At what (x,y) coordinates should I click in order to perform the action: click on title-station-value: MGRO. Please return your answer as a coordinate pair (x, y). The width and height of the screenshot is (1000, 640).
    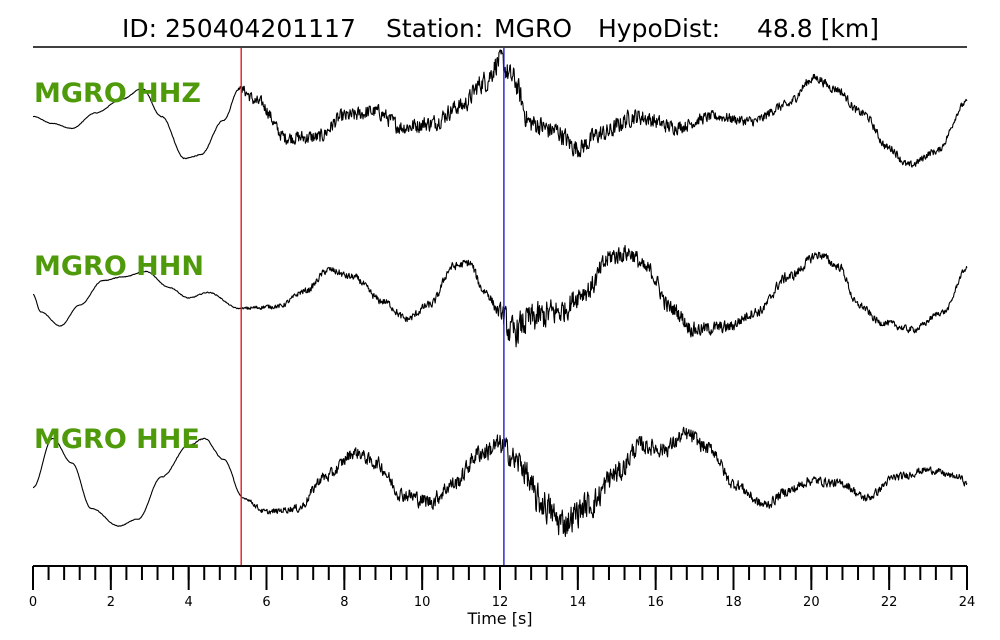
    Looking at the image, I should click on (533, 28).